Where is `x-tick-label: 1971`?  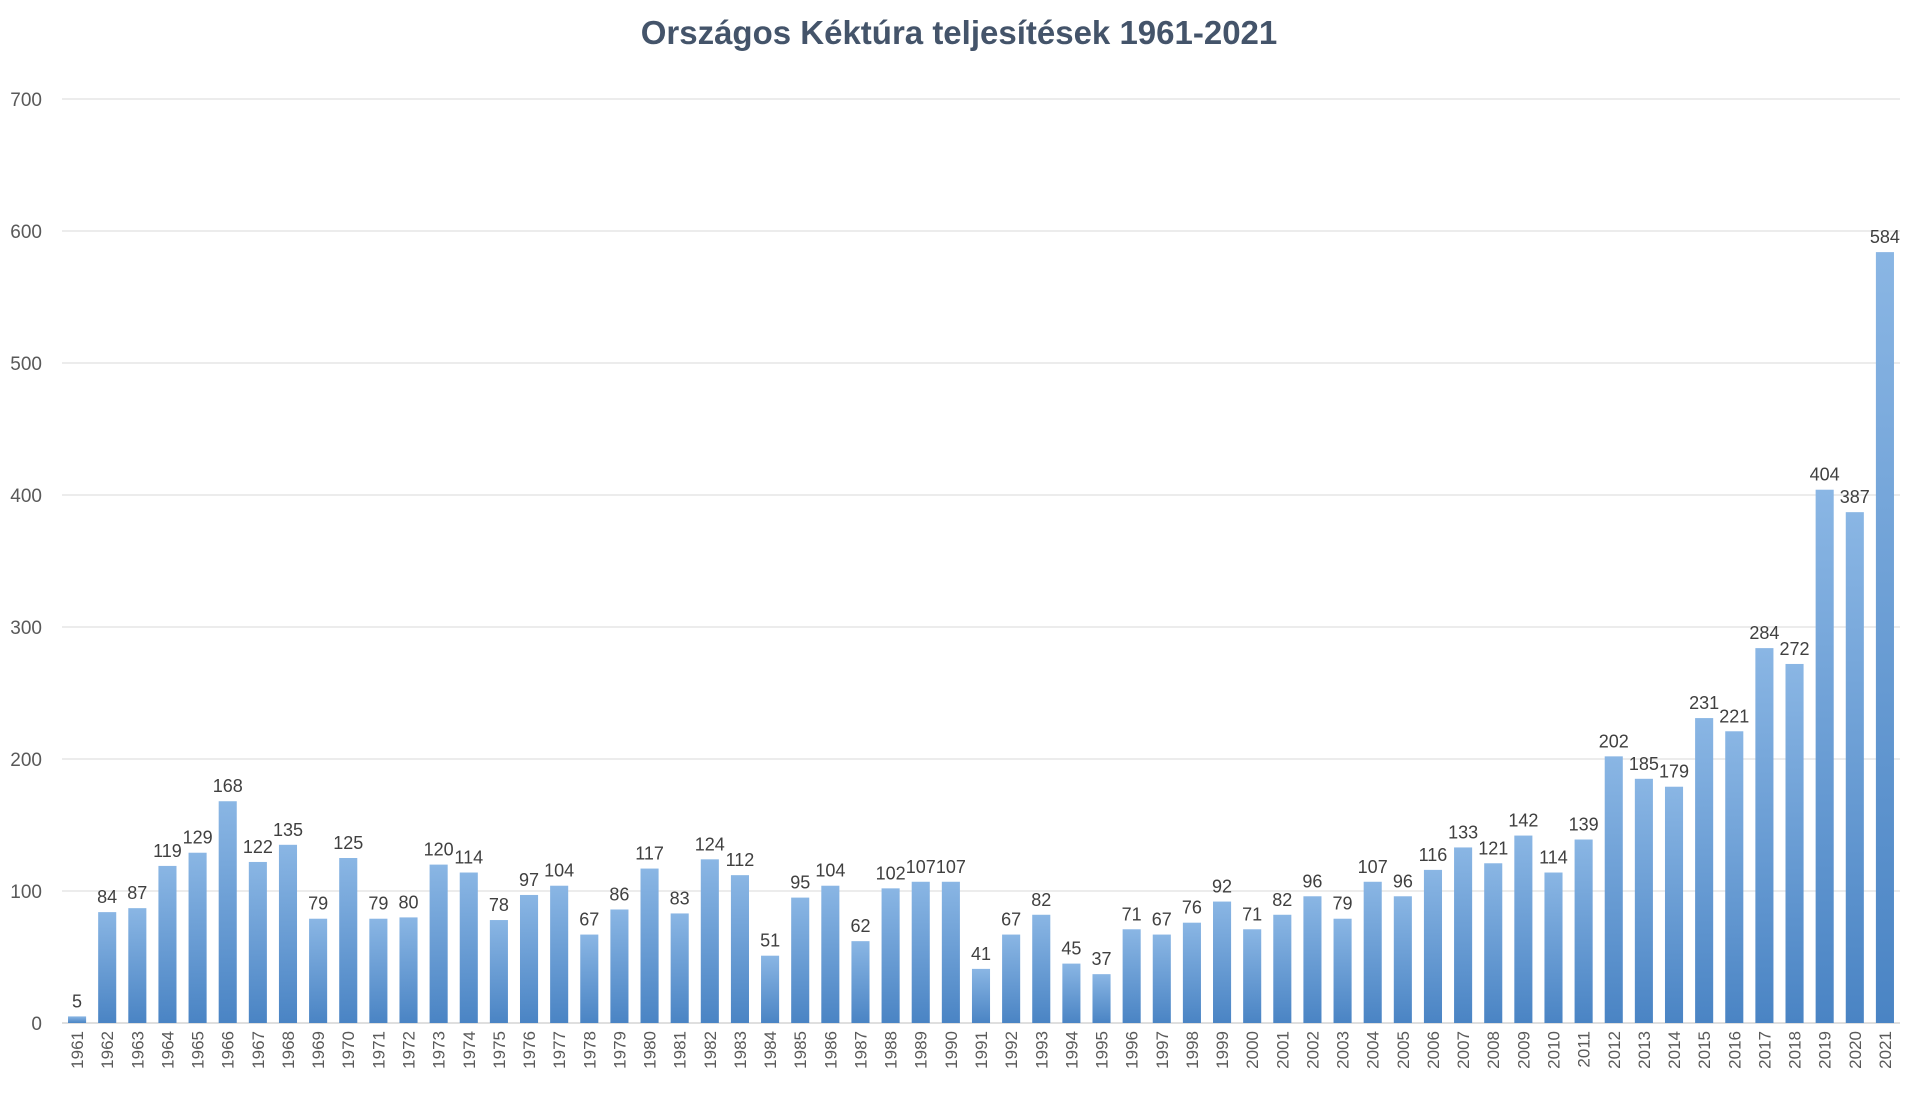 x-tick-label: 1971 is located at coordinates (378, 1050).